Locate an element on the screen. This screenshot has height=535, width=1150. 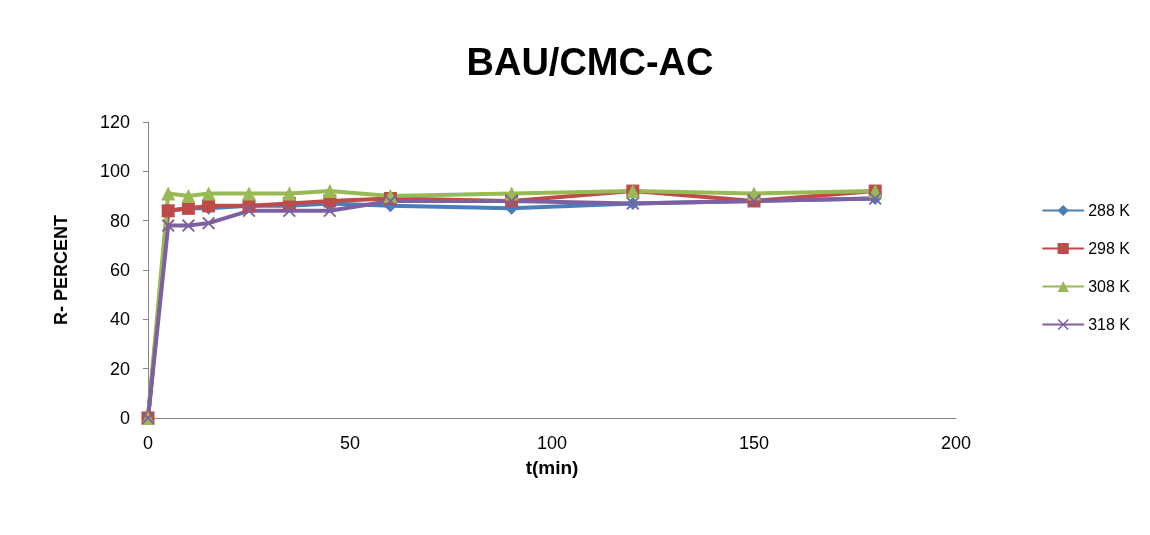
y-tick-label: 40 is located at coordinates (119, 319).